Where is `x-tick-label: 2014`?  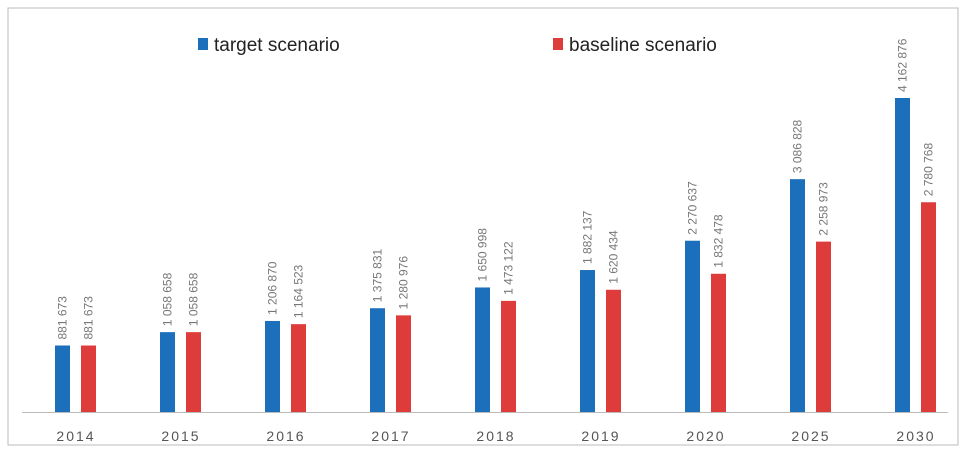 x-tick-label: 2014 is located at coordinates (75, 436).